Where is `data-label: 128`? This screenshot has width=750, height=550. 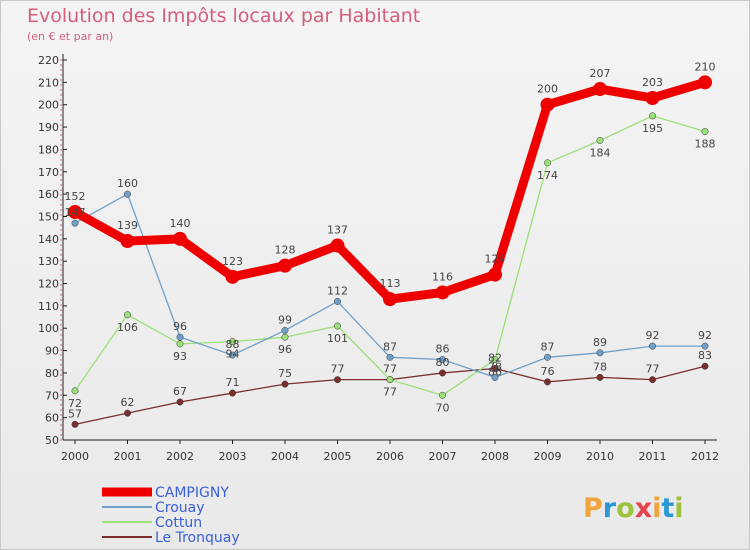
data-label: 128 is located at coordinates (285, 250).